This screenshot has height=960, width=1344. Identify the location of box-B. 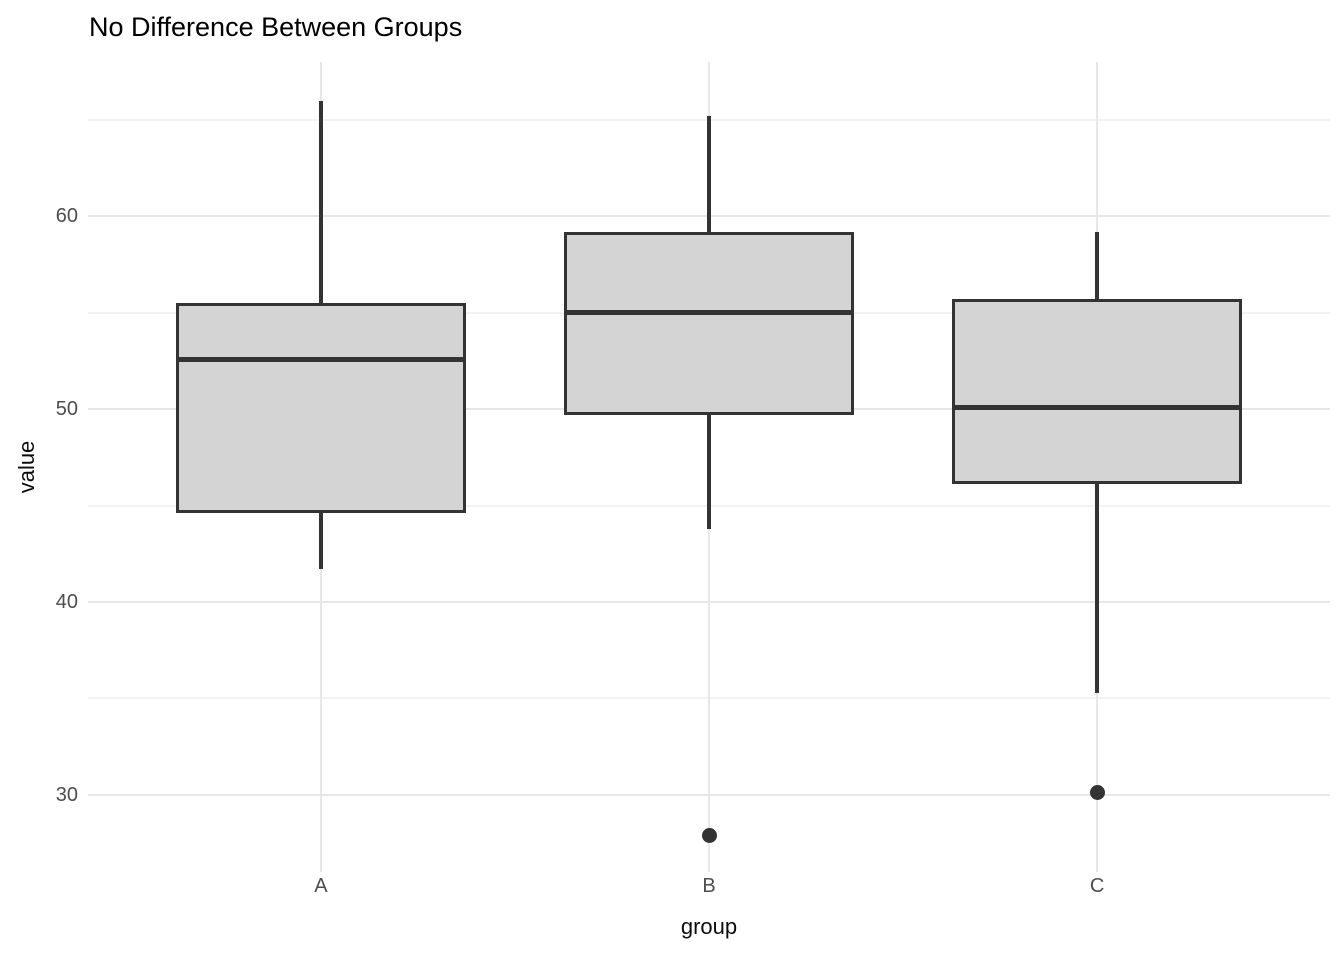
(709, 323).